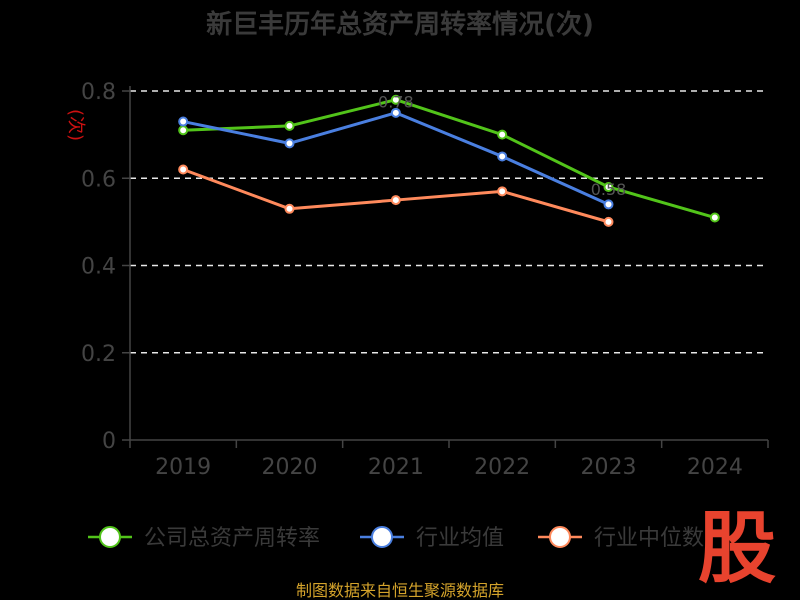 The height and width of the screenshot is (600, 800). I want to click on logo-mark: 股, so click(737, 549).